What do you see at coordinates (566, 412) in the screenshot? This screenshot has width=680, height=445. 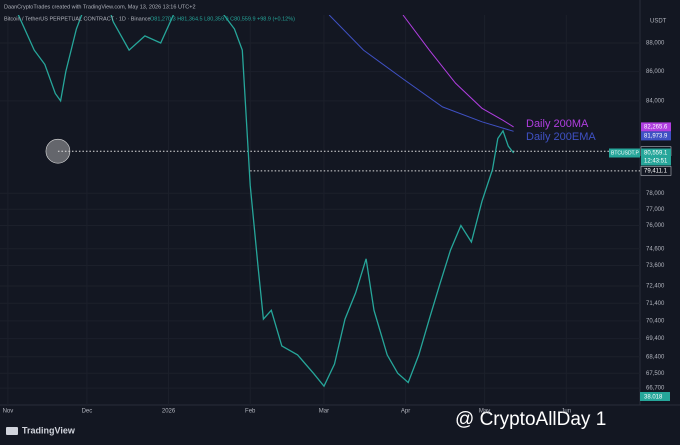 I see `x-tick-label: Jun` at bounding box center [566, 412].